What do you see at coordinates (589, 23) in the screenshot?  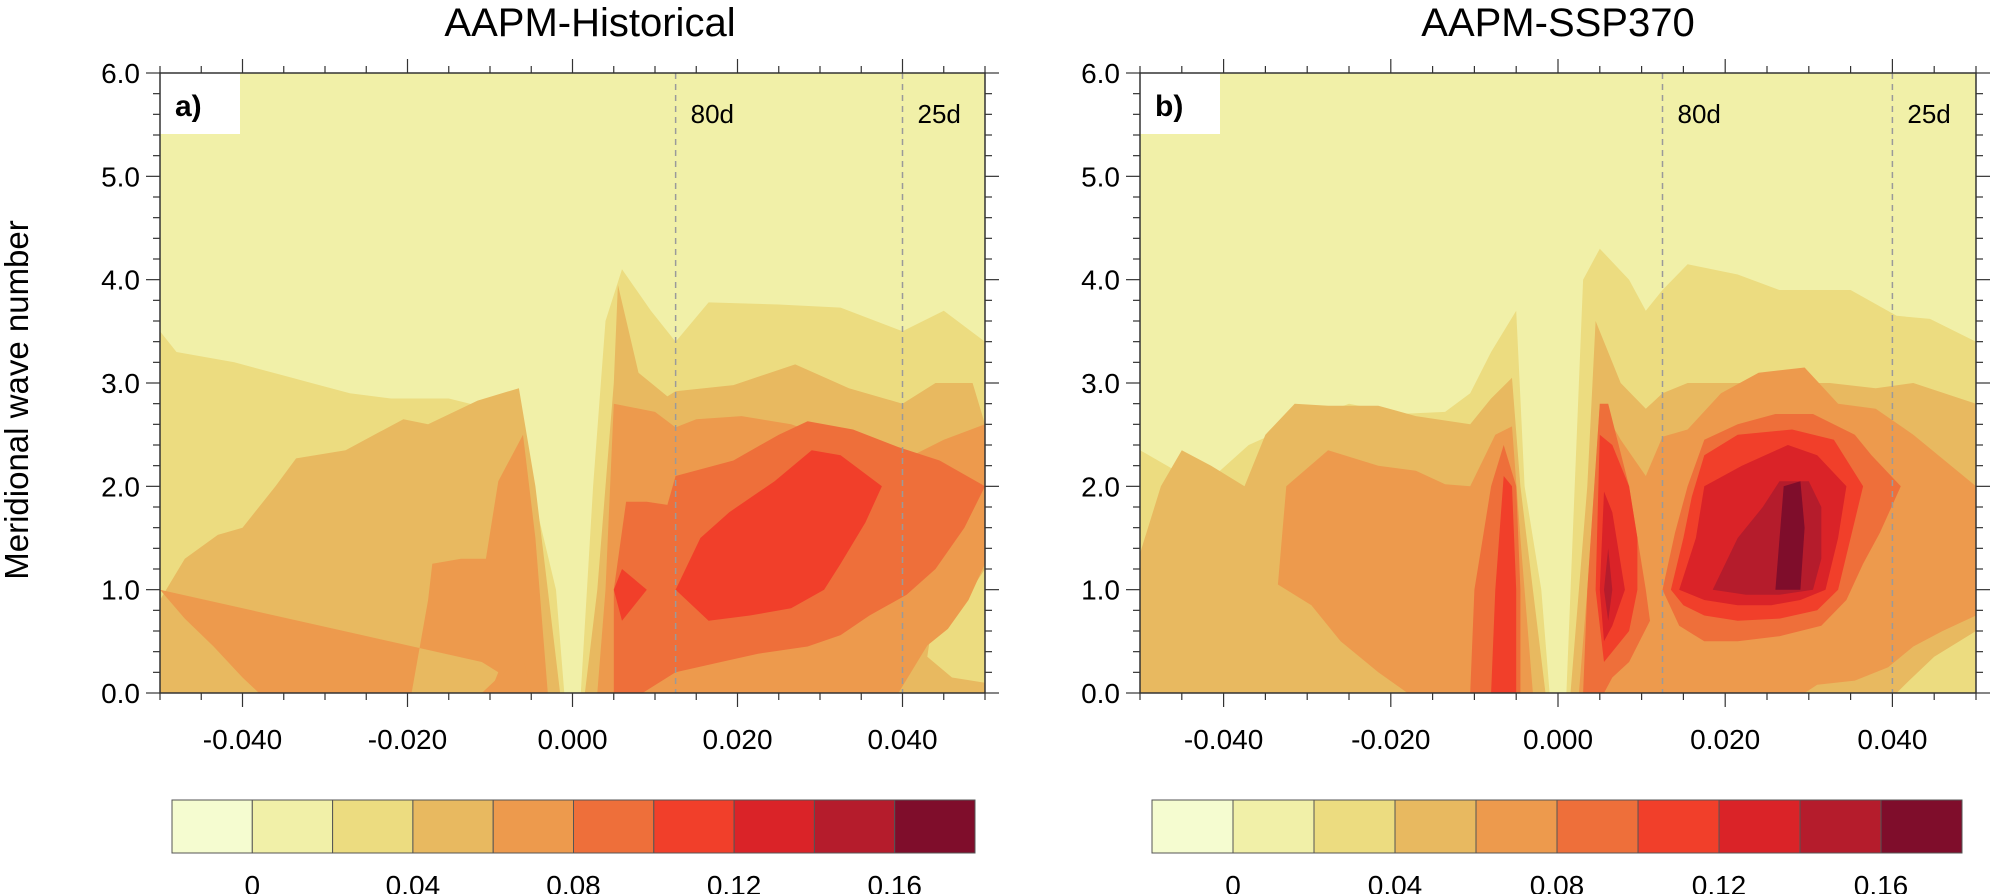 I see `chart-title: AAPM-Historical` at bounding box center [589, 23].